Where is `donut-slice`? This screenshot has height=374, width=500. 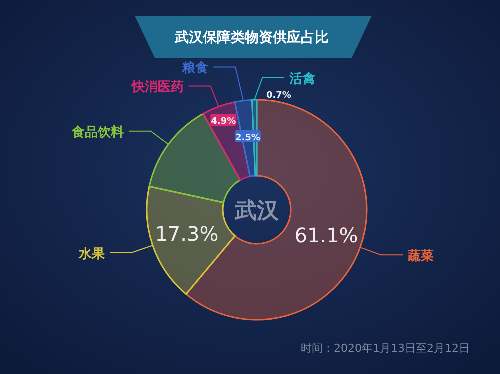
donut-slice is located at coordinates (191, 241).